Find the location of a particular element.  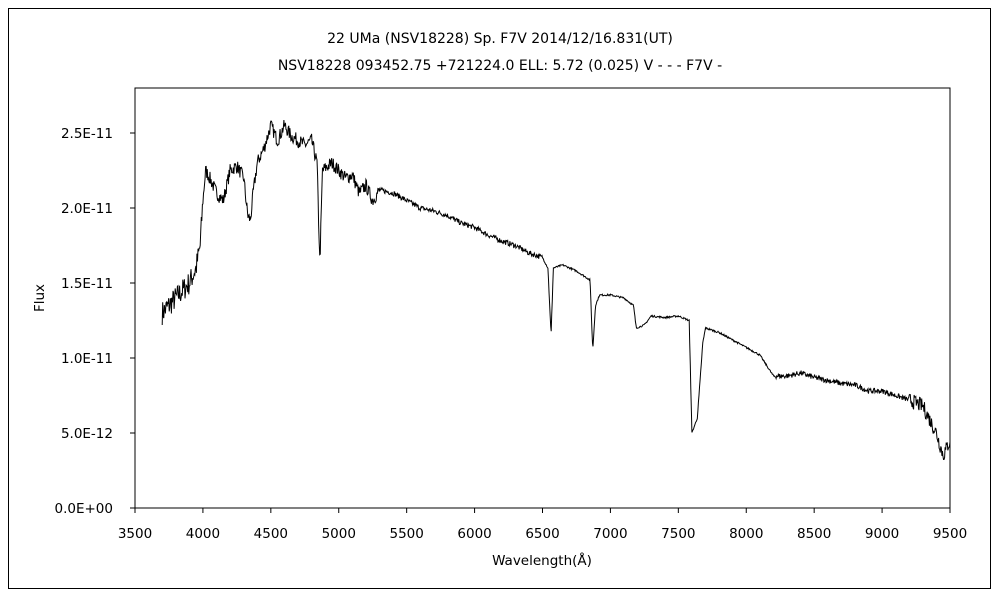

y-tick-label: 5.0E-12 is located at coordinates (87, 434).